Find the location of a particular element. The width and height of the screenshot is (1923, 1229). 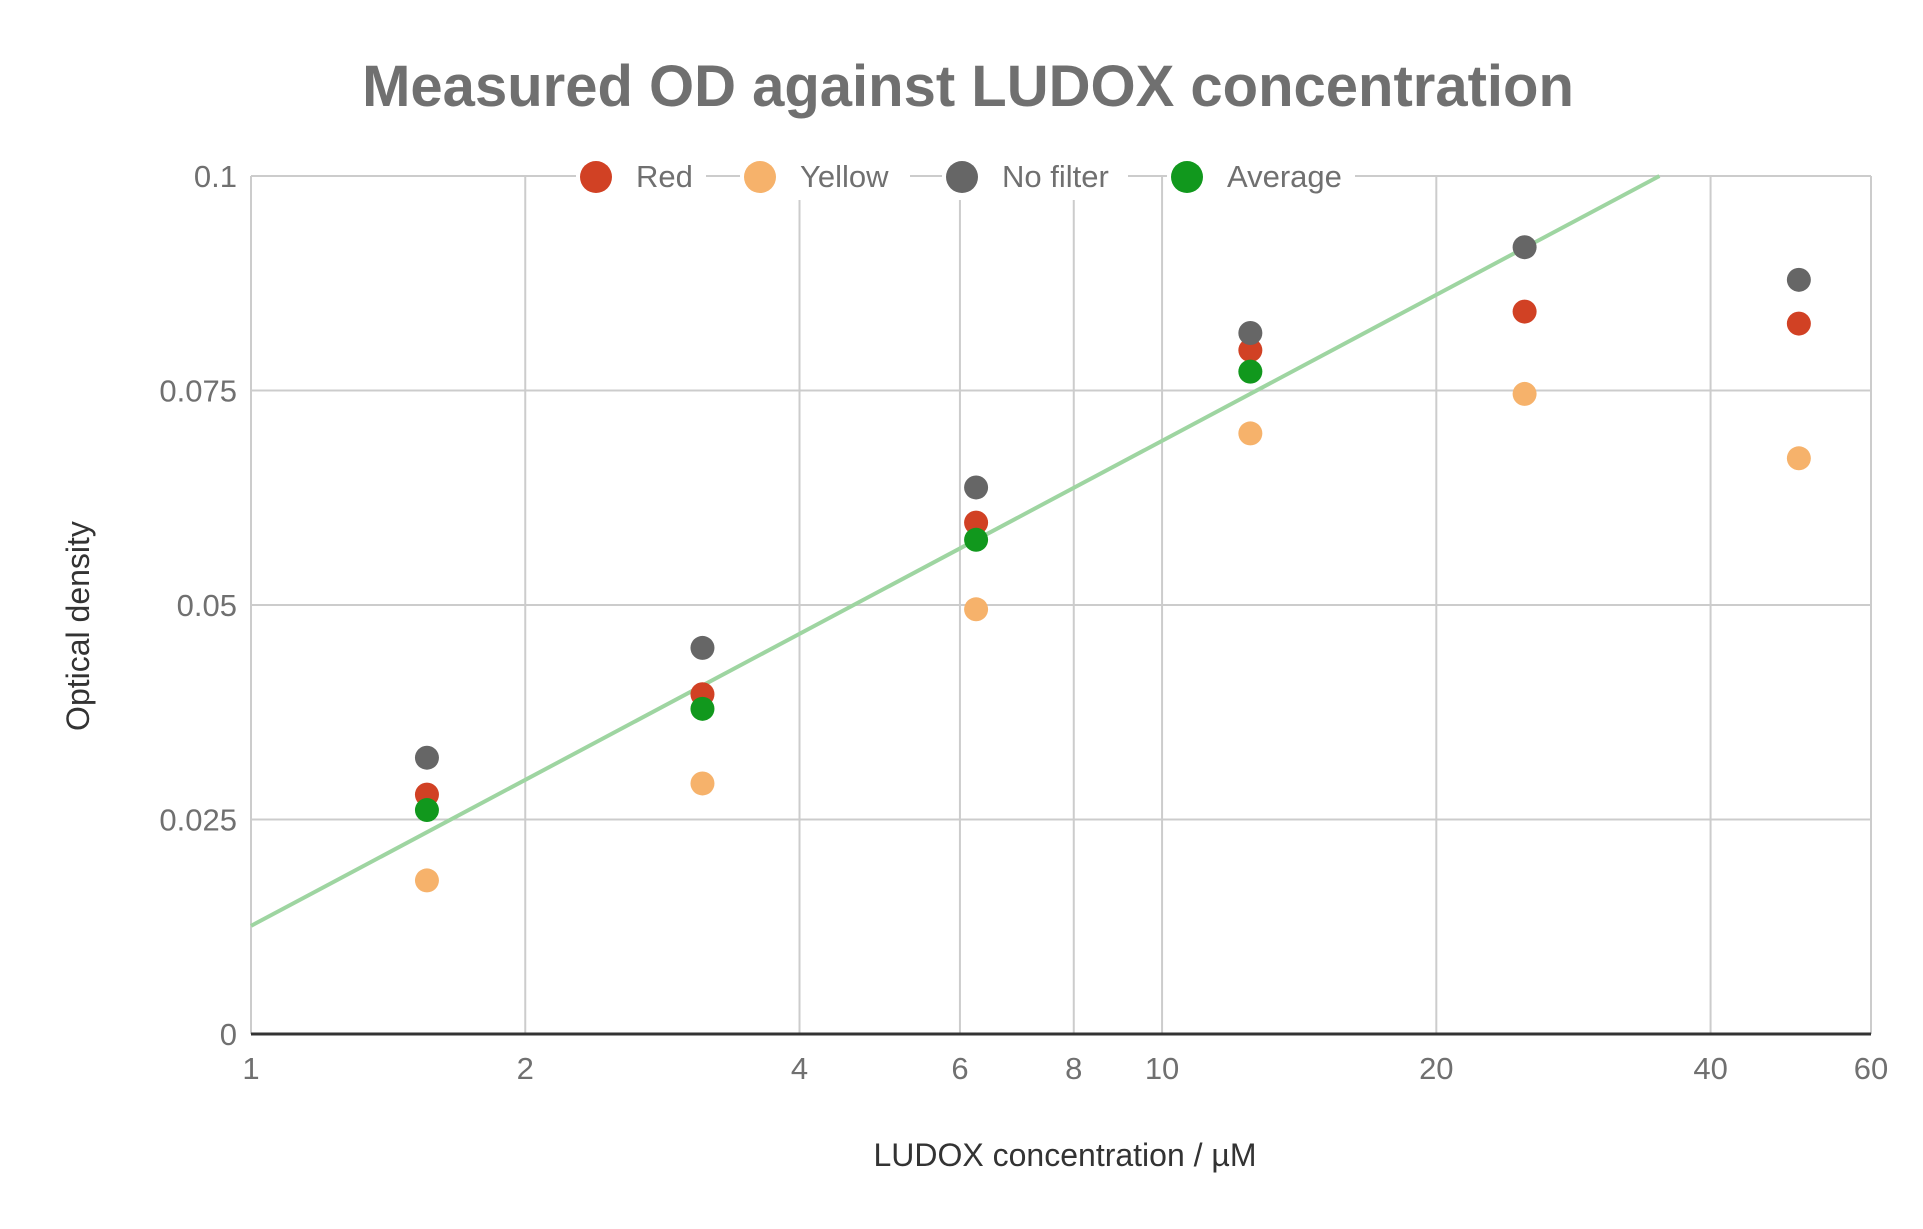

y-tick-label: 0.075 is located at coordinates (198, 391).